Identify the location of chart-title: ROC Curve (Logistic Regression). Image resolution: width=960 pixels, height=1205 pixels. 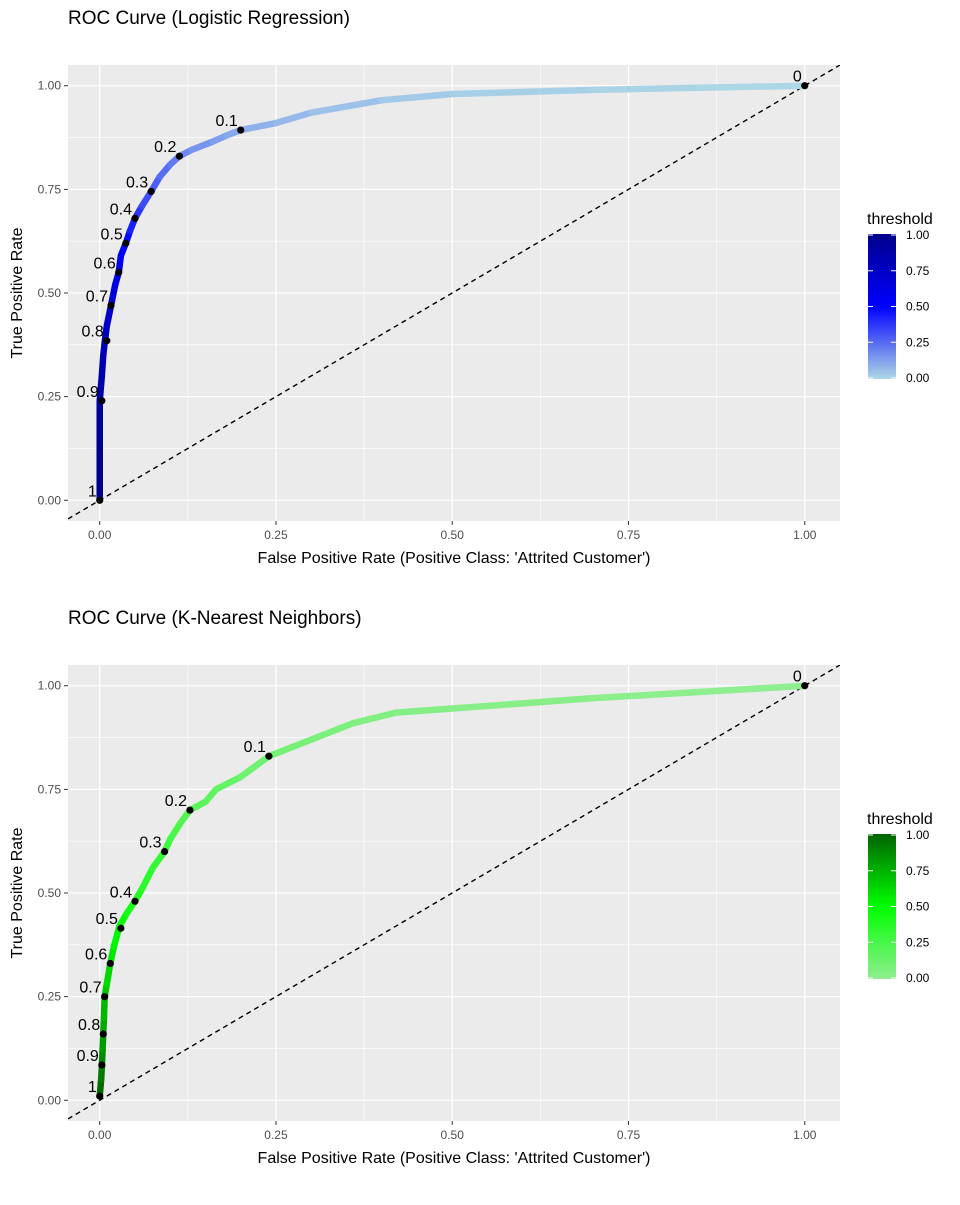
(209, 18).